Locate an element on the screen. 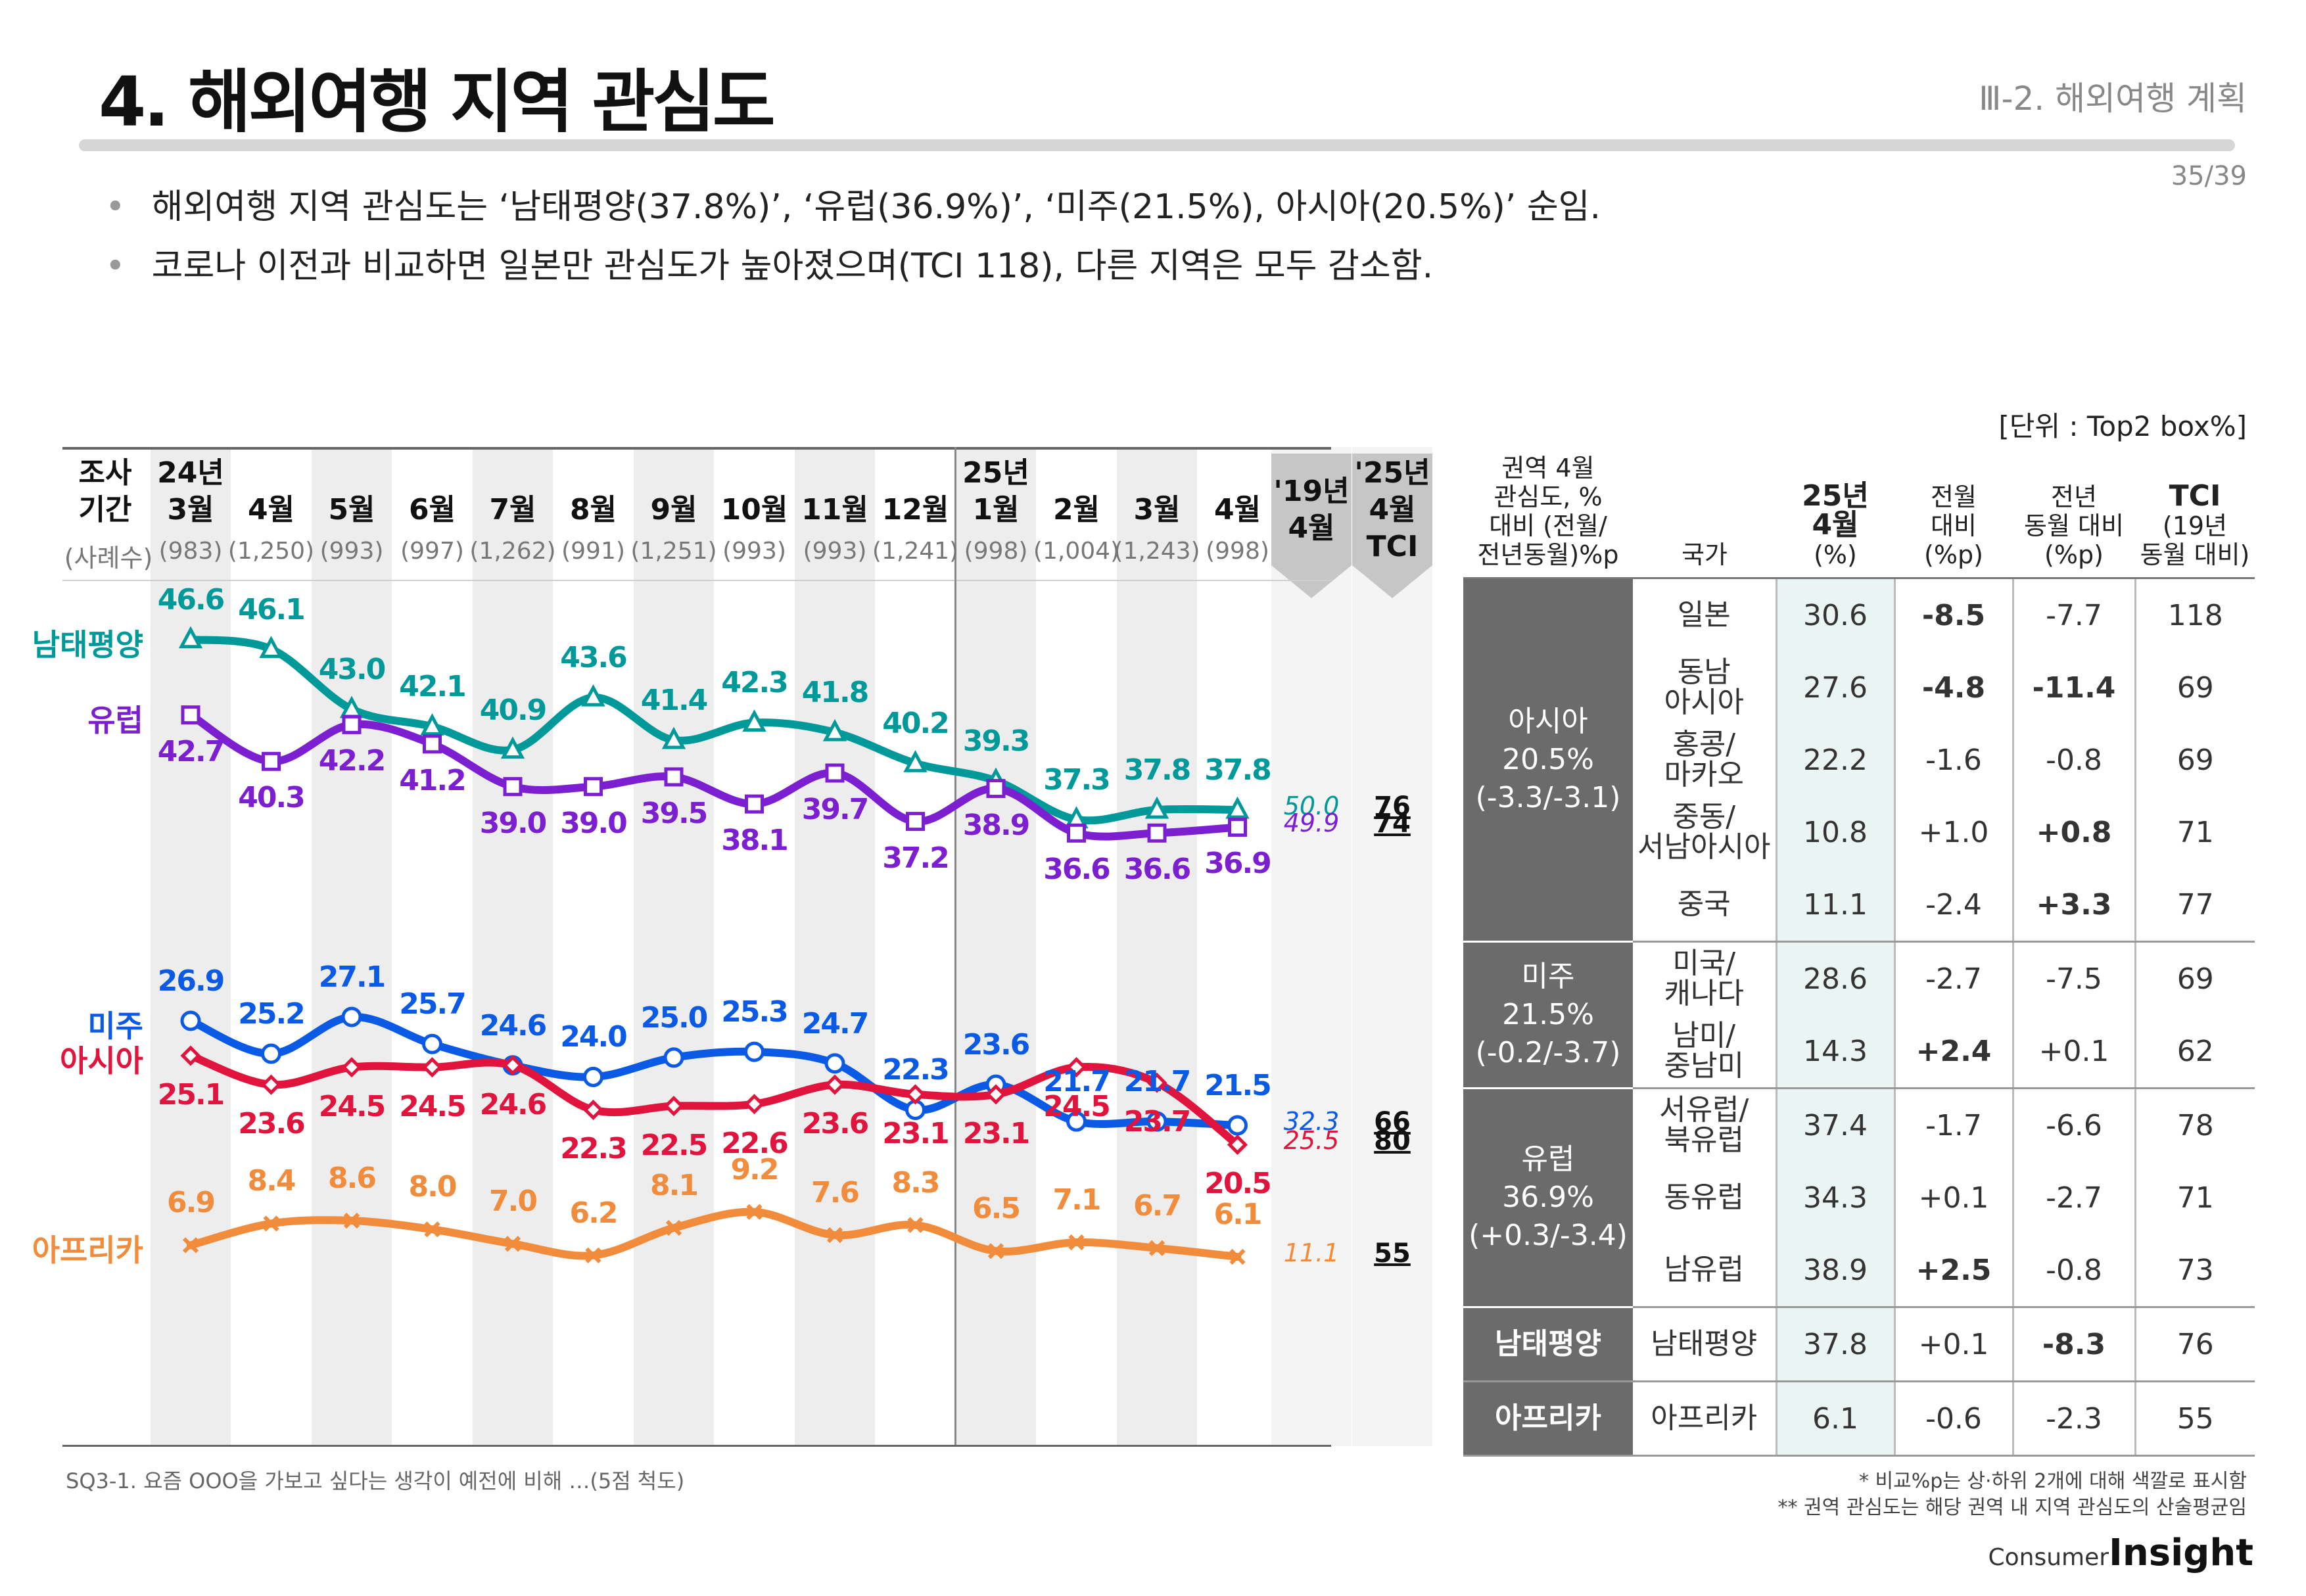 This screenshot has width=2306, height=1596. unit-label: [단위 : Top2 box%] is located at coordinates (2122, 426).